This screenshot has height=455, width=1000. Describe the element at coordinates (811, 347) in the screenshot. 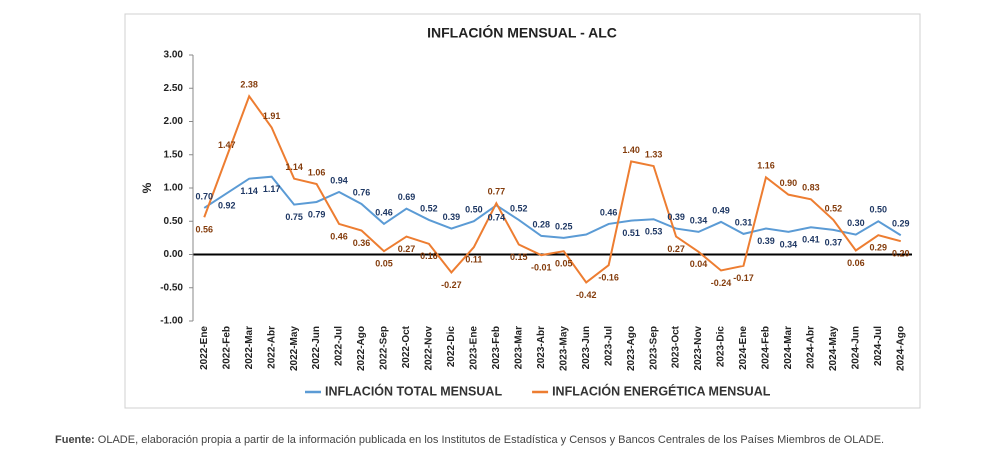

I see `x-tick-label: 2024-Abr` at that location.